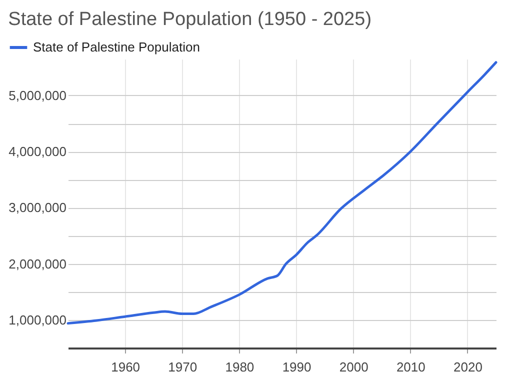  I want to click on y-tick-label: 3,000,000, so click(37, 208).